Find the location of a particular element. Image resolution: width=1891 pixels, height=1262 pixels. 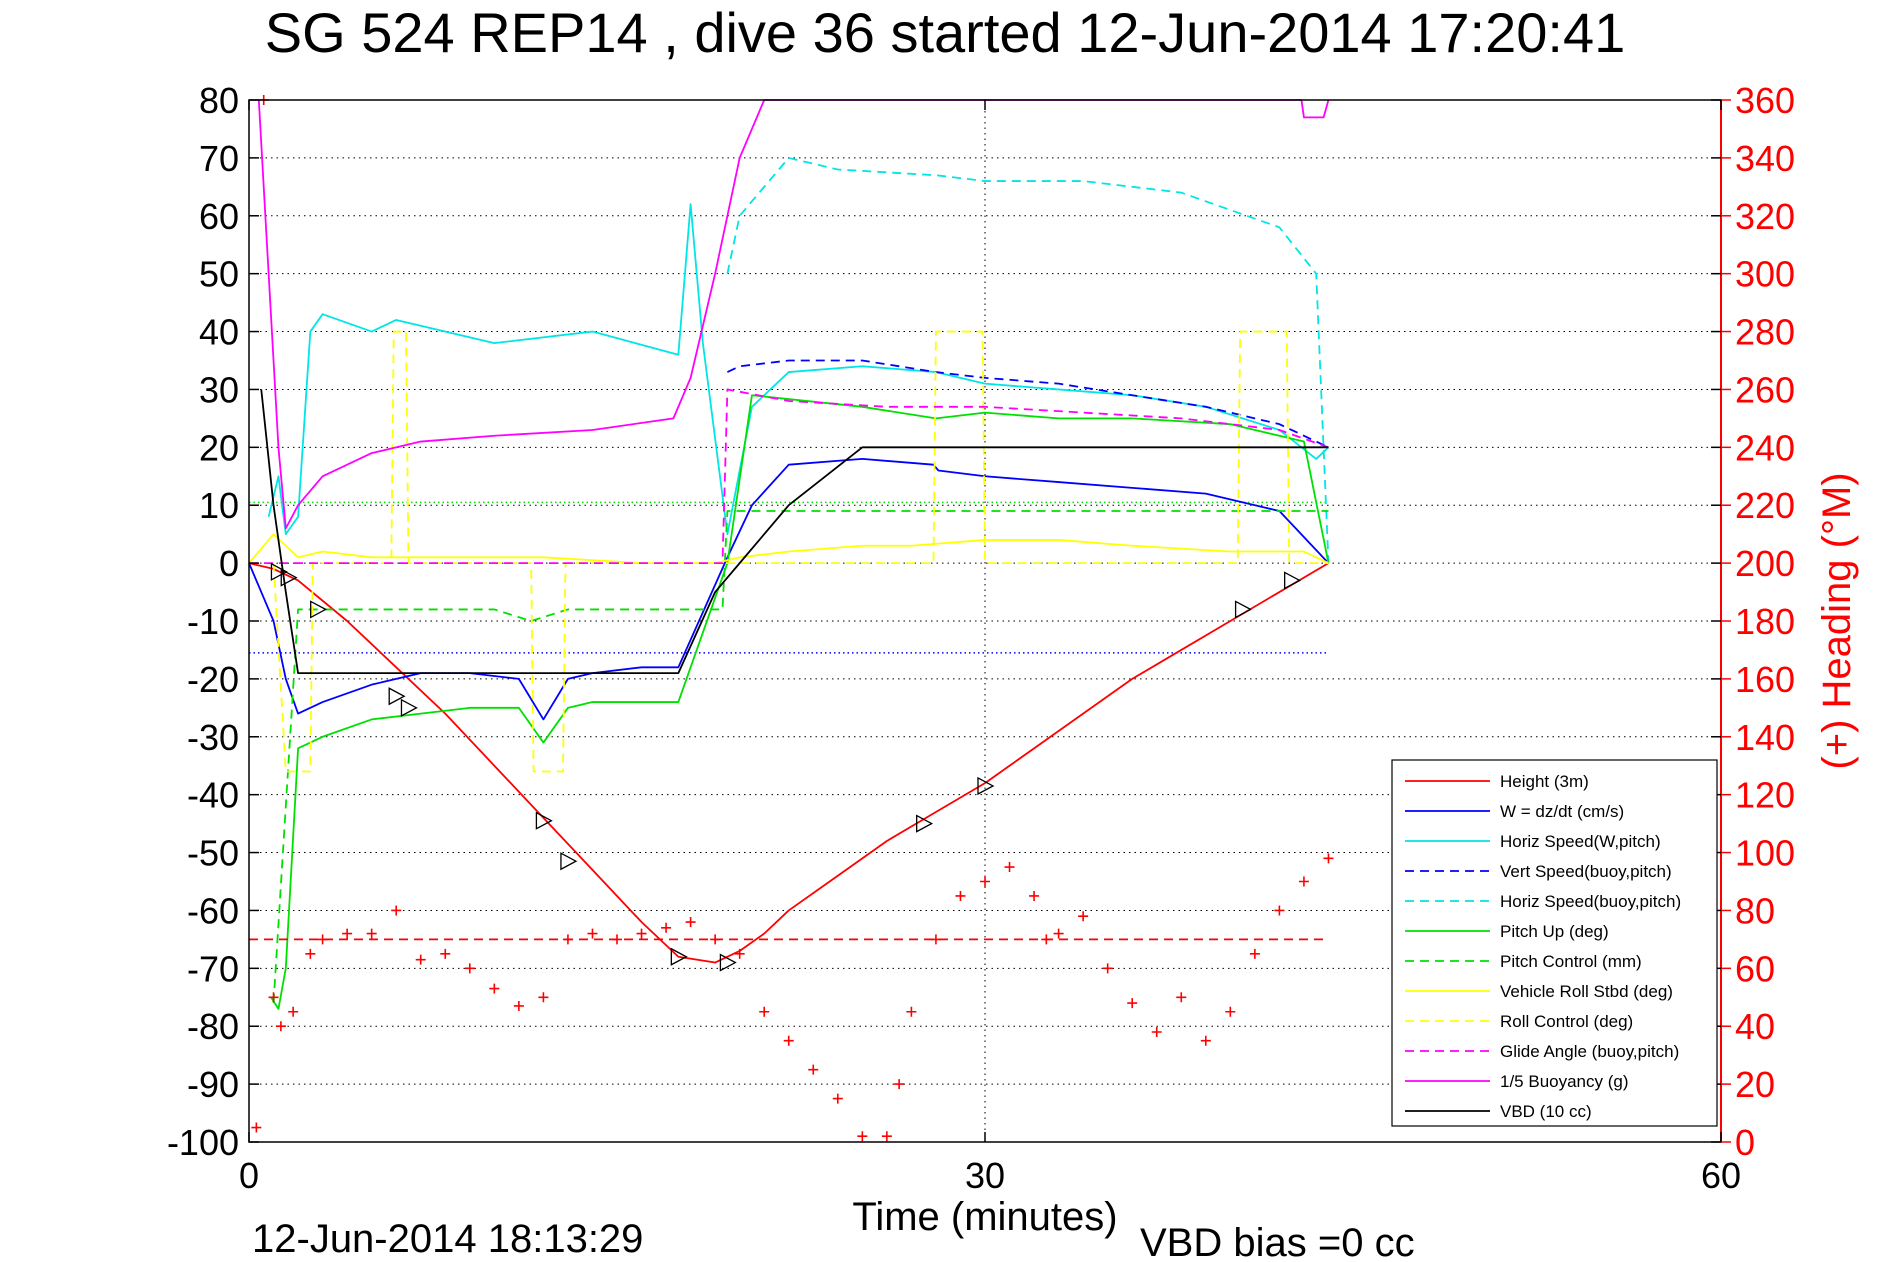

glide-angle-buoy-pitch-series is located at coordinates (789, 476).